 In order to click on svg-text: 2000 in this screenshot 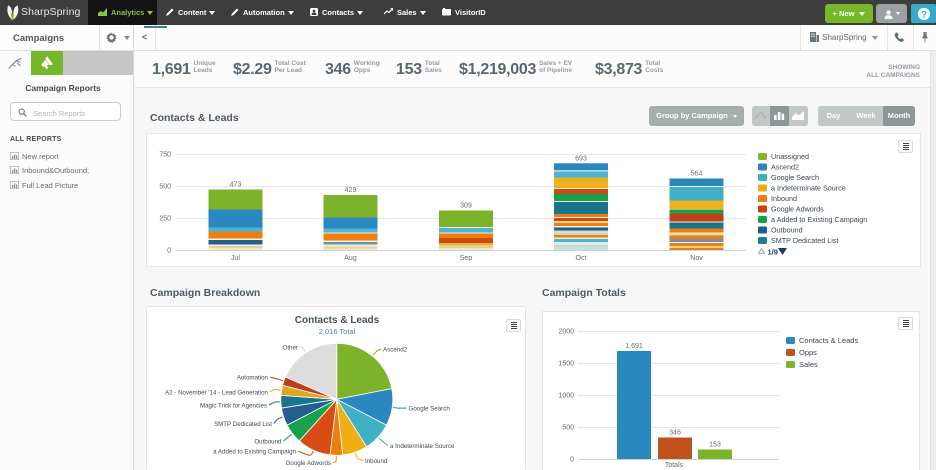, I will do `click(566, 332)`.